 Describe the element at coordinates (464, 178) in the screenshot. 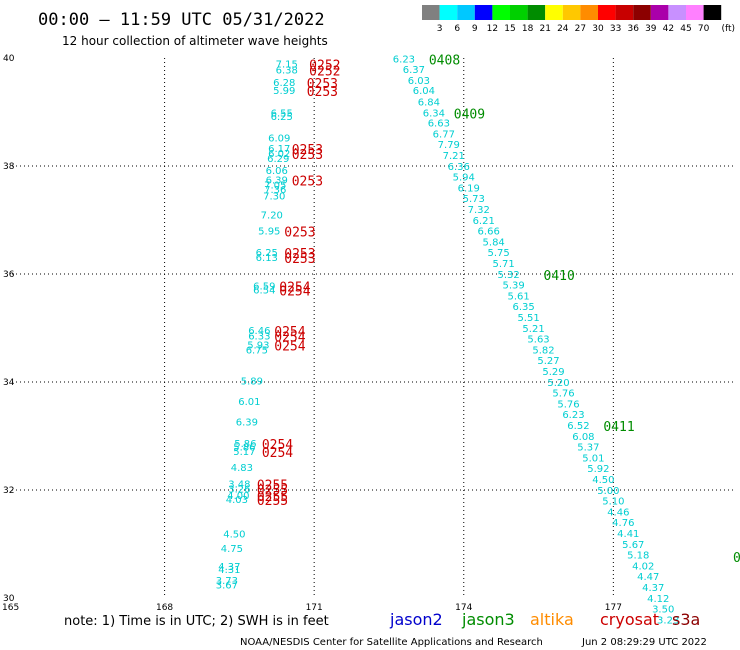

I see `swh-data-point: 5.94` at that location.